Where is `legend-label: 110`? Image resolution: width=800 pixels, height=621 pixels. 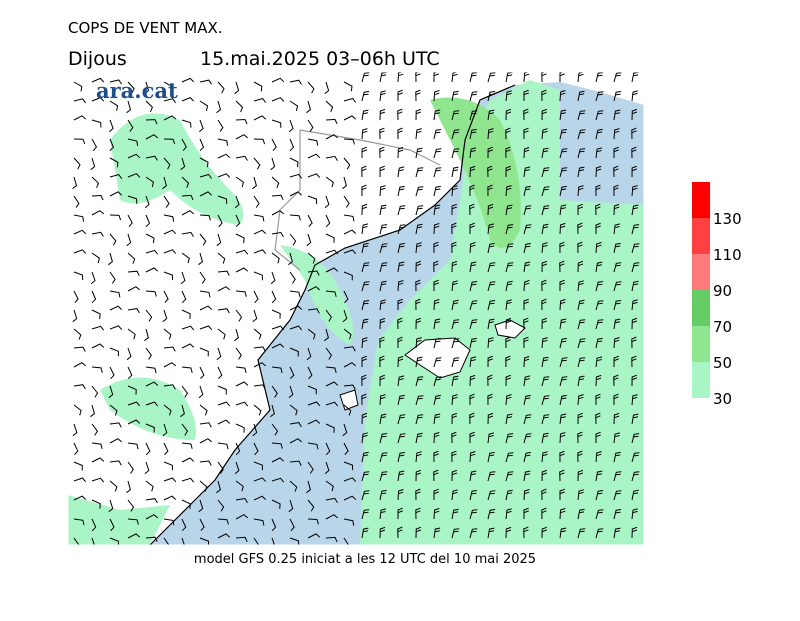
legend-label: 110 is located at coordinates (727, 255).